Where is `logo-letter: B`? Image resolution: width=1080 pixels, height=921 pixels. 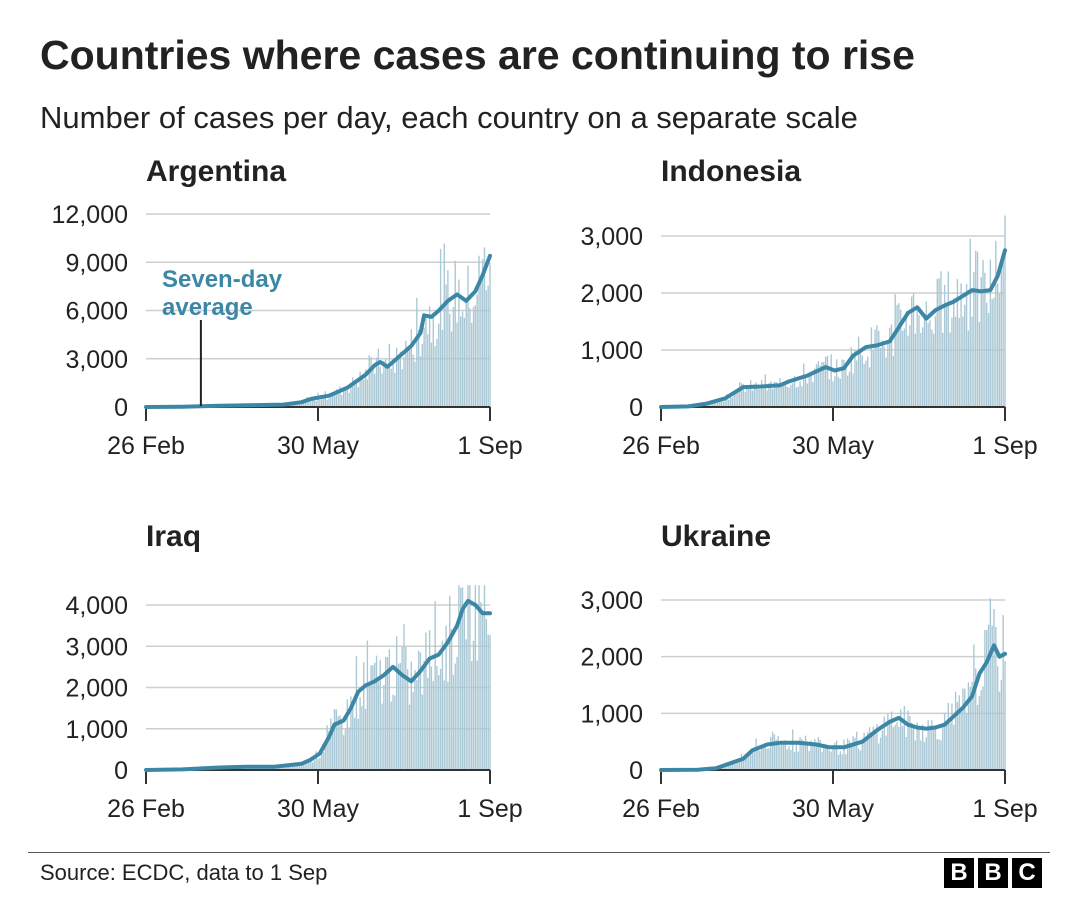 logo-letter: B is located at coordinates (959, 873).